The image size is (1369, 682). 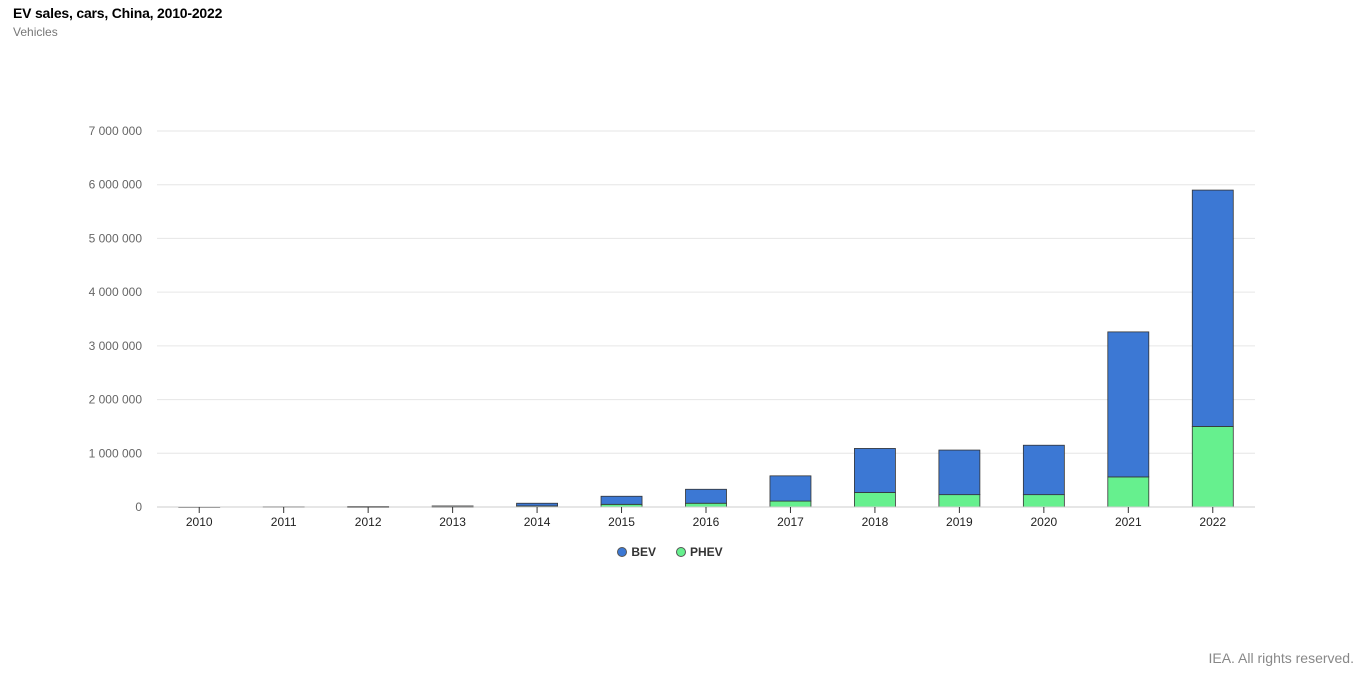 What do you see at coordinates (199, 522) in the screenshot?
I see `x-tick-label: 2010` at bounding box center [199, 522].